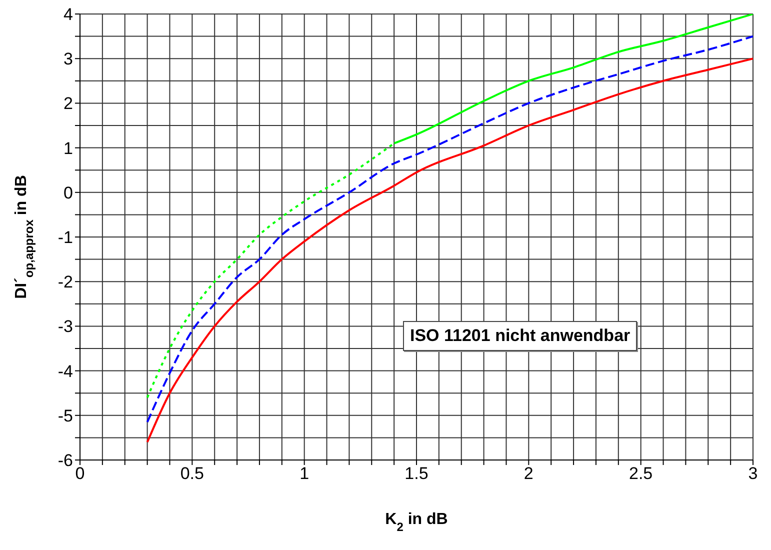  I want to click on x-tick-label: 0.5, so click(192, 474).